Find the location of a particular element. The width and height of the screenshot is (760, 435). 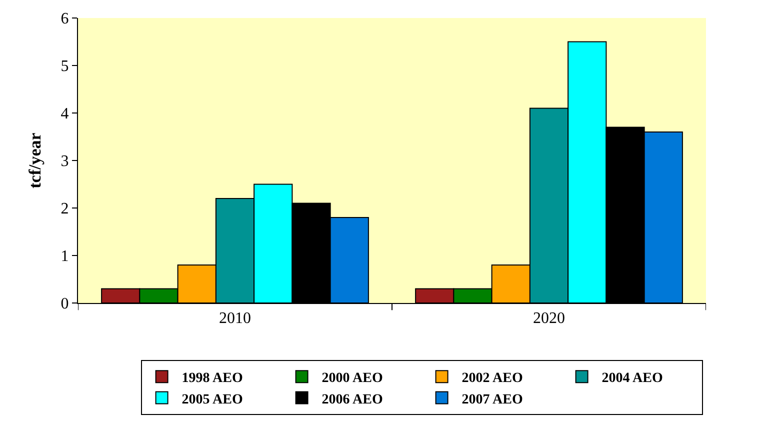

x-tick-label: 2010 is located at coordinates (235, 319).